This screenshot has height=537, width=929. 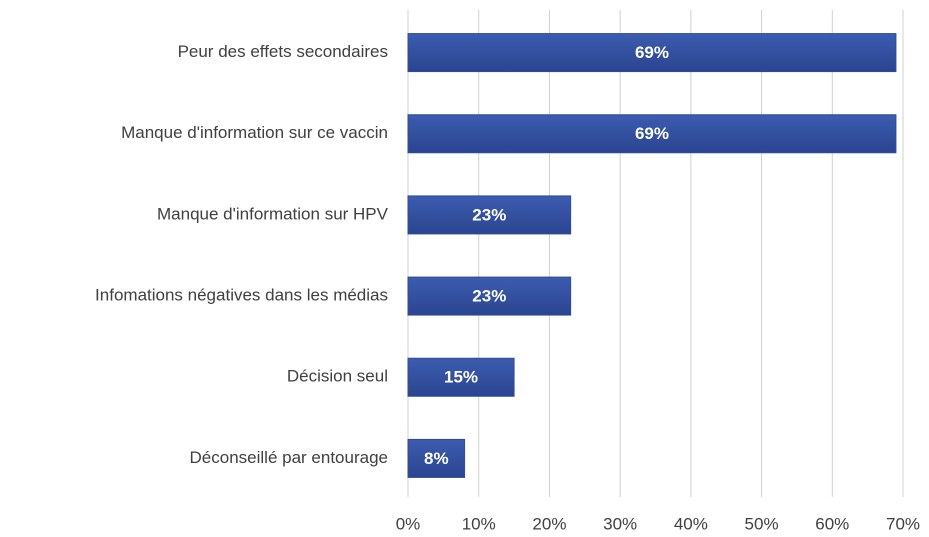 I want to click on value-label: 15%, so click(x=461, y=377).